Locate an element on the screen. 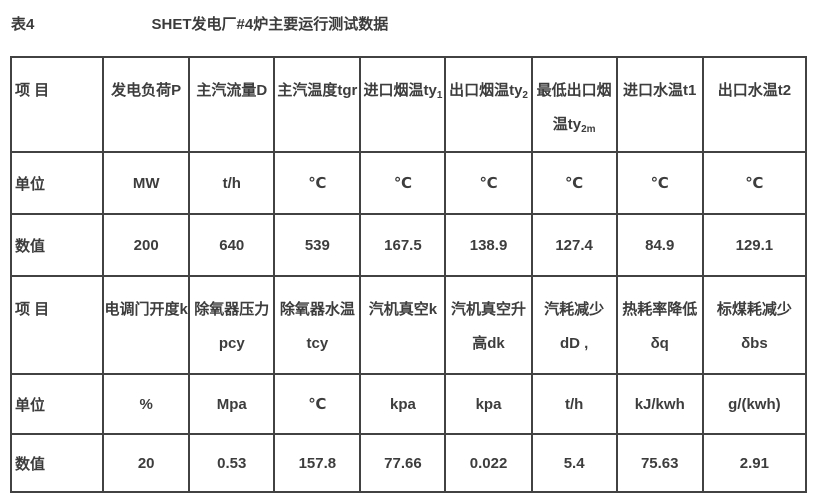 Image resolution: width=814 pixels, height=500 pixels. value-cell: 200 is located at coordinates (146, 245).